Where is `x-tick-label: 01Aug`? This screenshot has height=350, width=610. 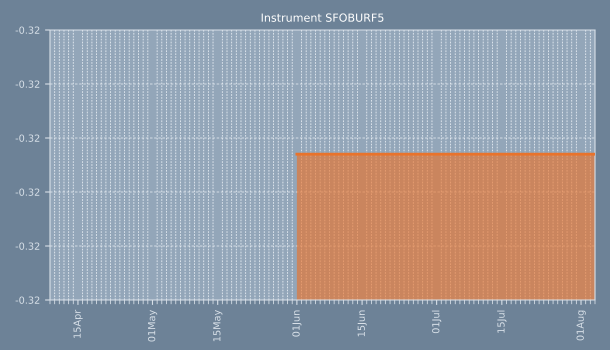 x-tick-label: 01Aug is located at coordinates (581, 325).